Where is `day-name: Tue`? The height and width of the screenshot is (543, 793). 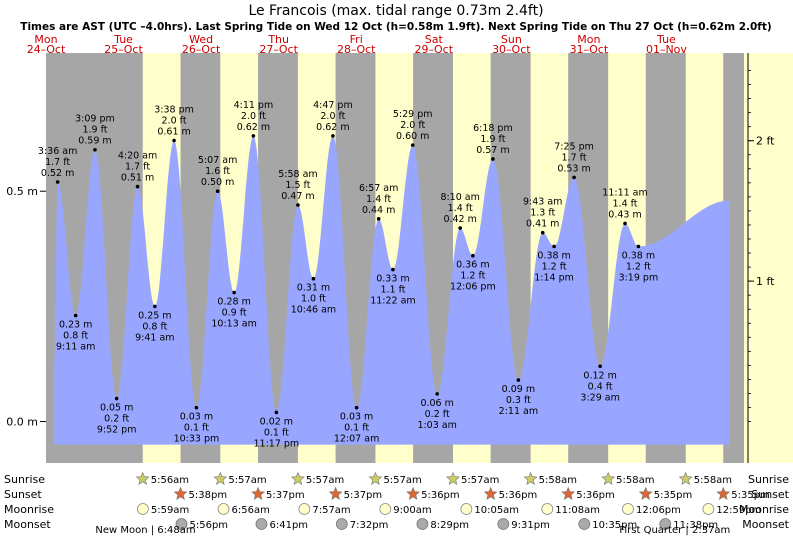 day-name: Tue is located at coordinates (123, 39).